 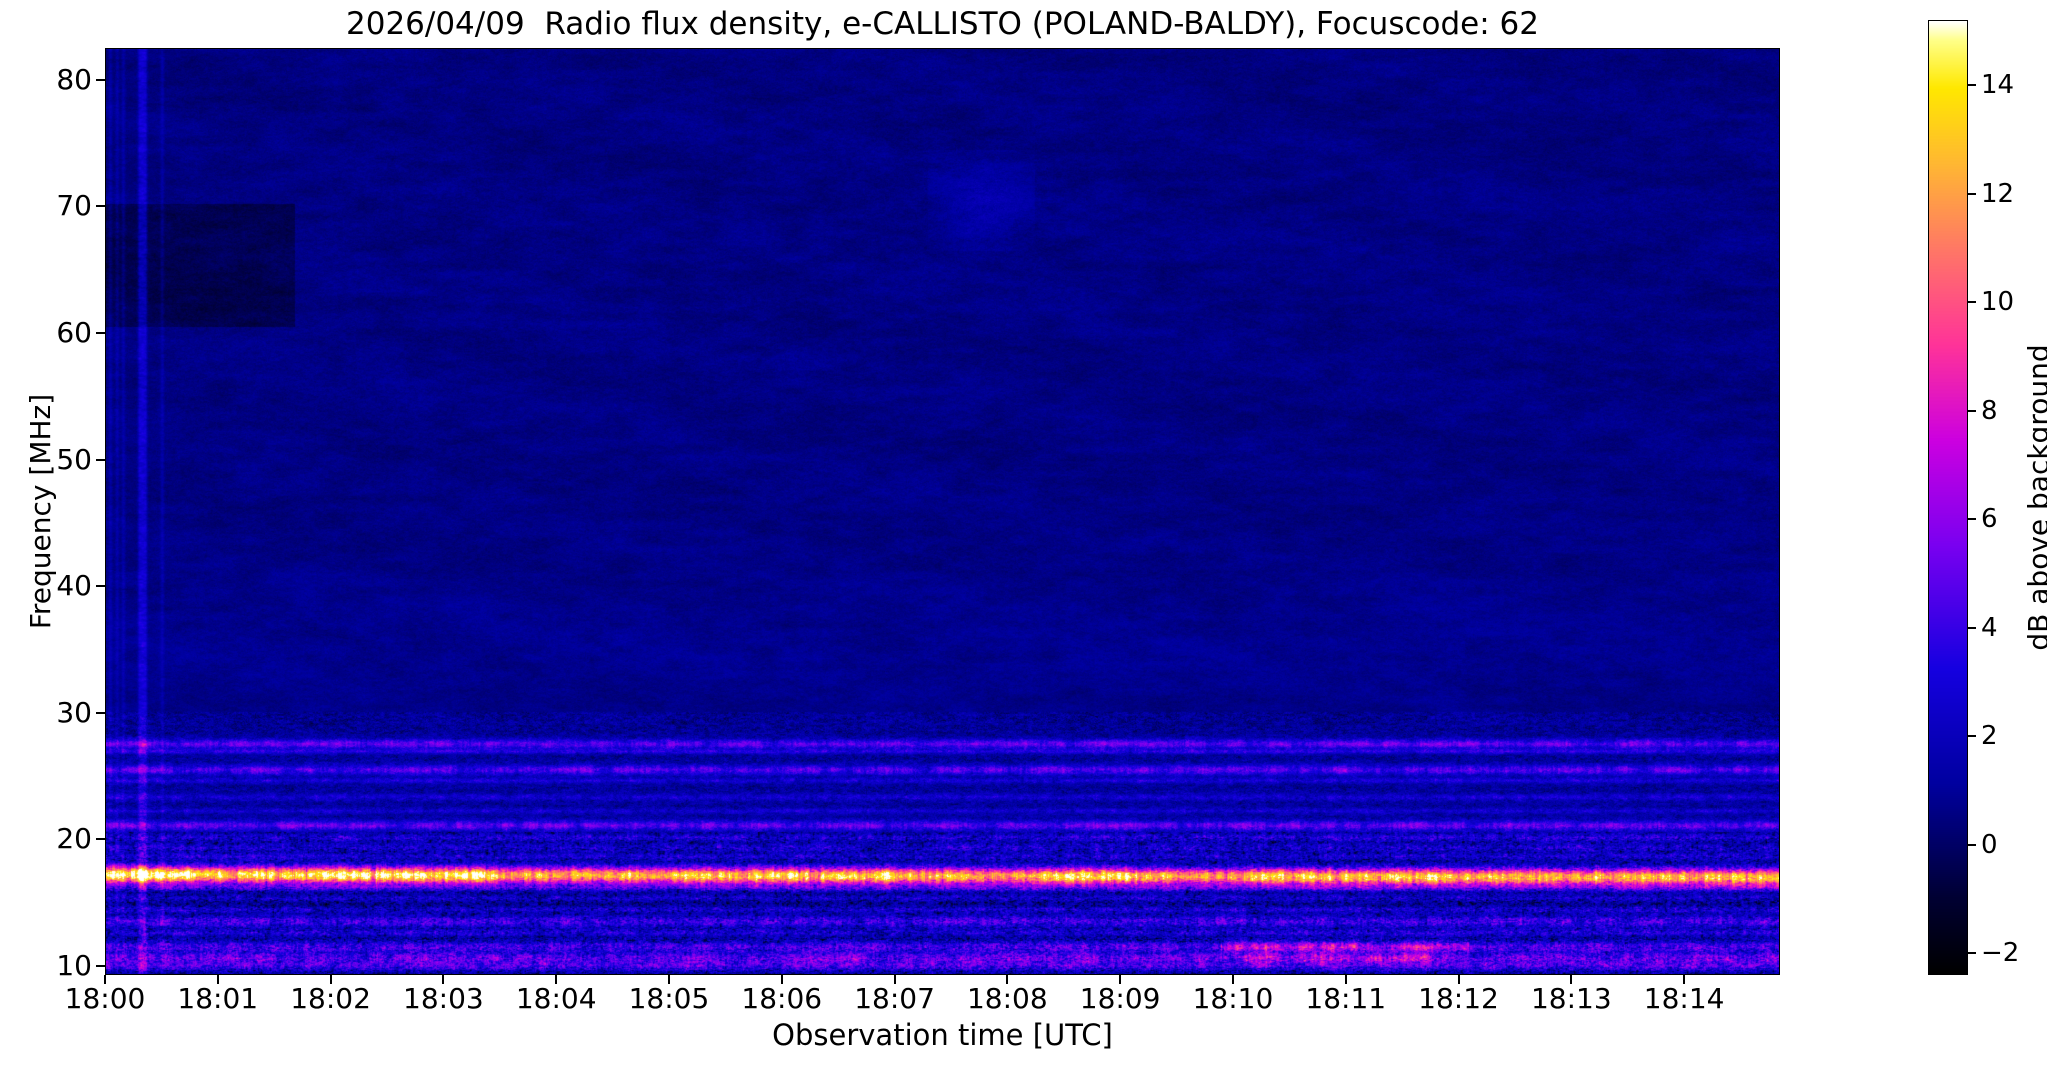 I want to click on colorbar, so click(x=1948, y=497).